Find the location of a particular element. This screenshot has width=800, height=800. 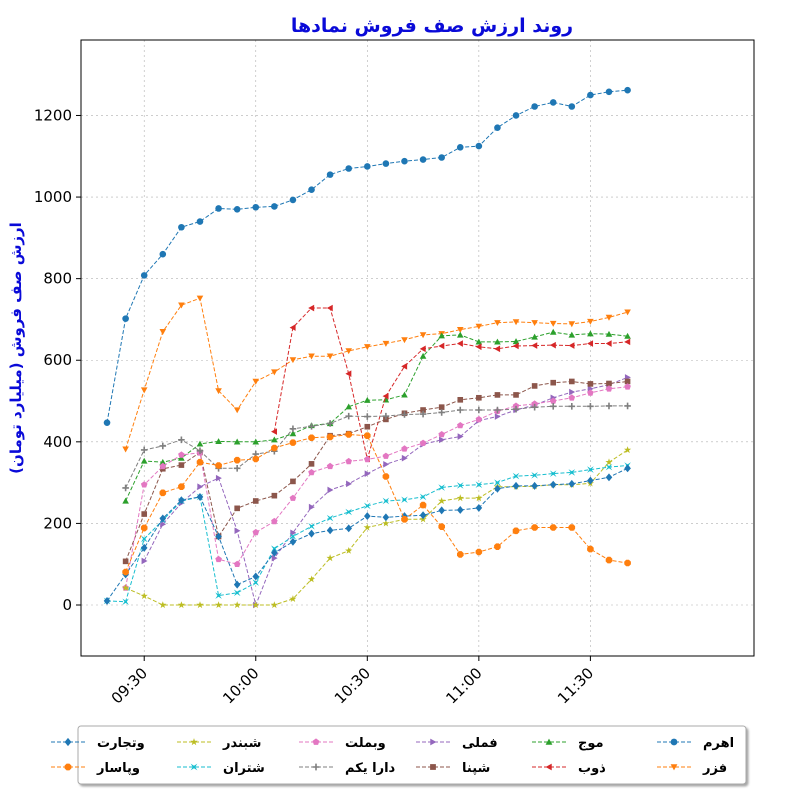

y-tick-label: 400 is located at coordinates (57, 442).